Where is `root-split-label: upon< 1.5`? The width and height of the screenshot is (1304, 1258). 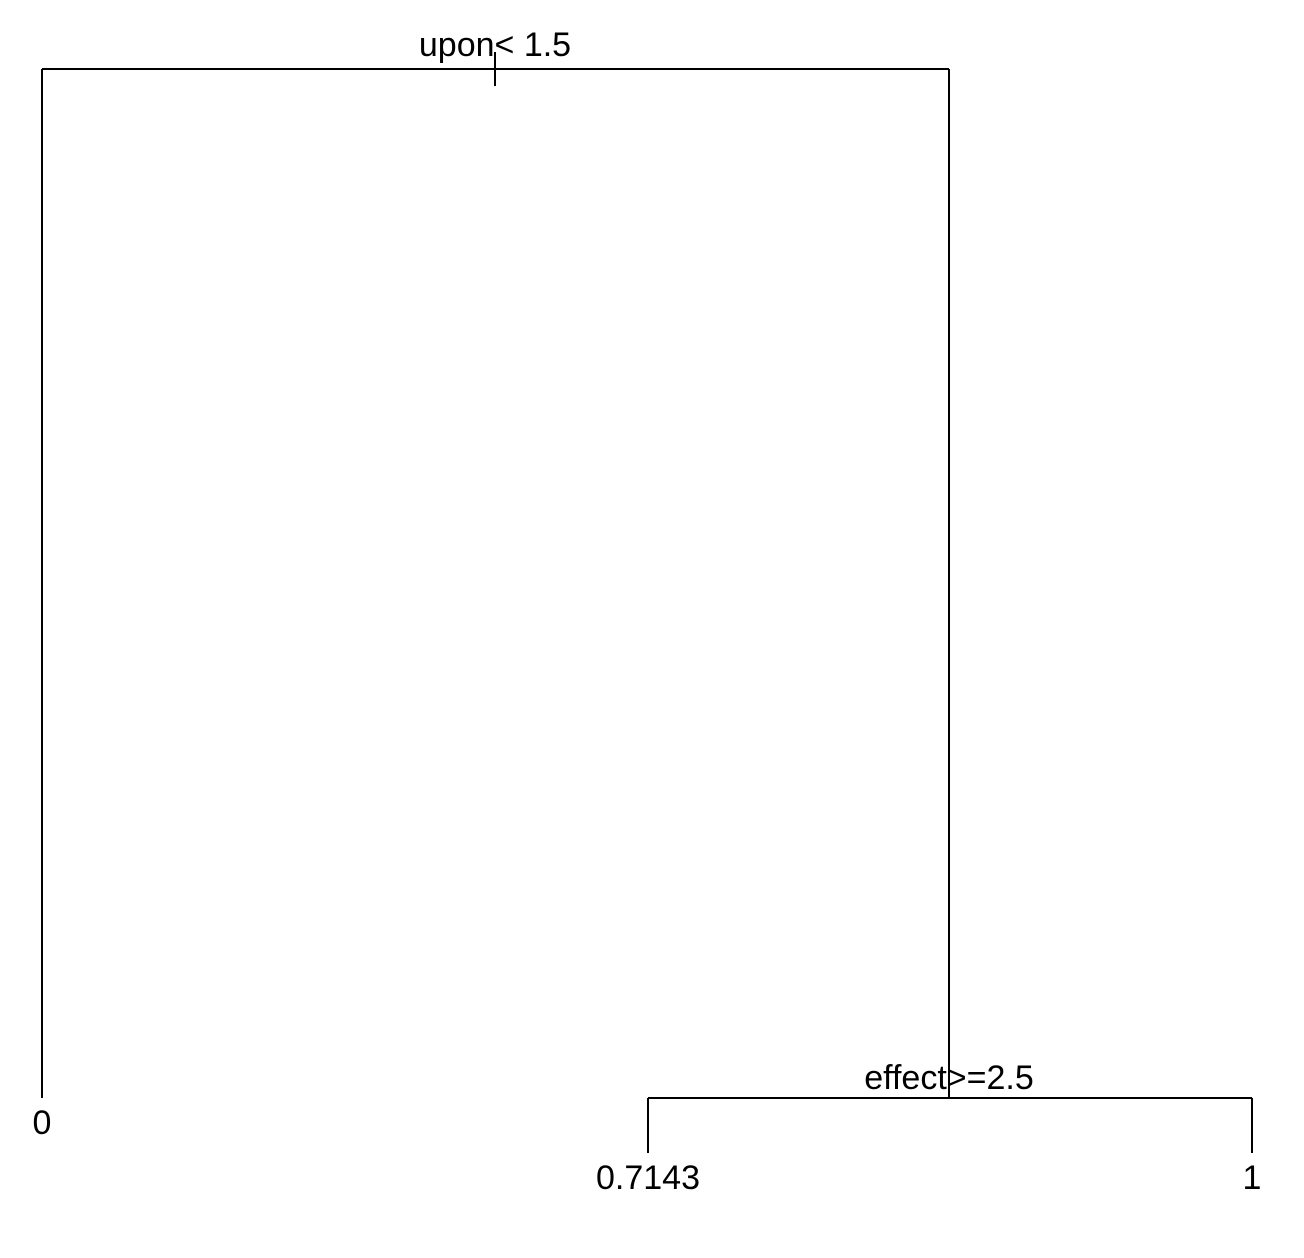 root-split-label: upon< 1.5 is located at coordinates (495, 45).